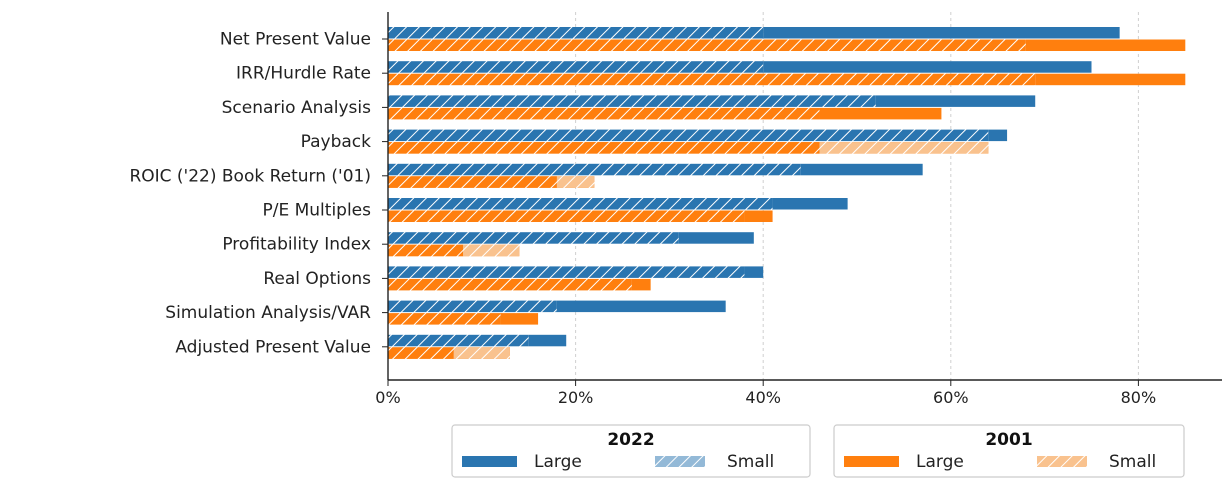  Describe the element at coordinates (296, 245) in the screenshot. I see `category-label: Profitability Index` at that location.